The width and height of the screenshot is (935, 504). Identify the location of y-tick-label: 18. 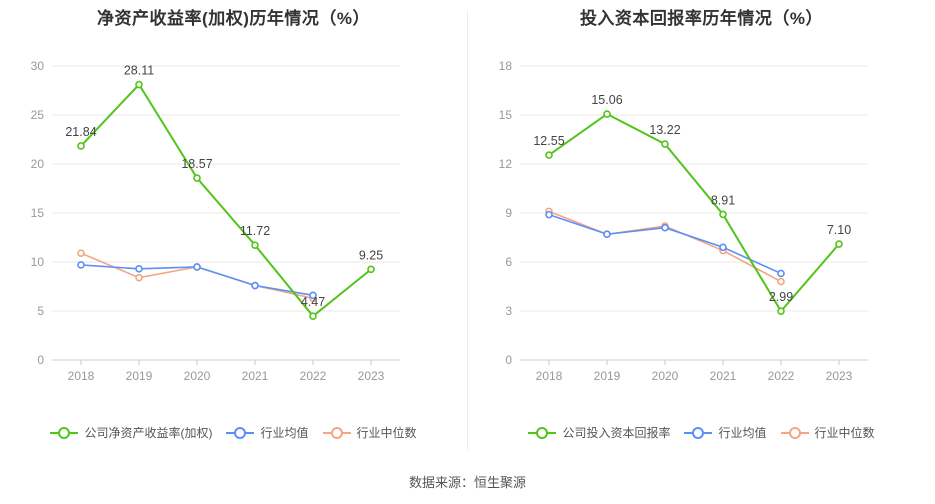
(506, 66).